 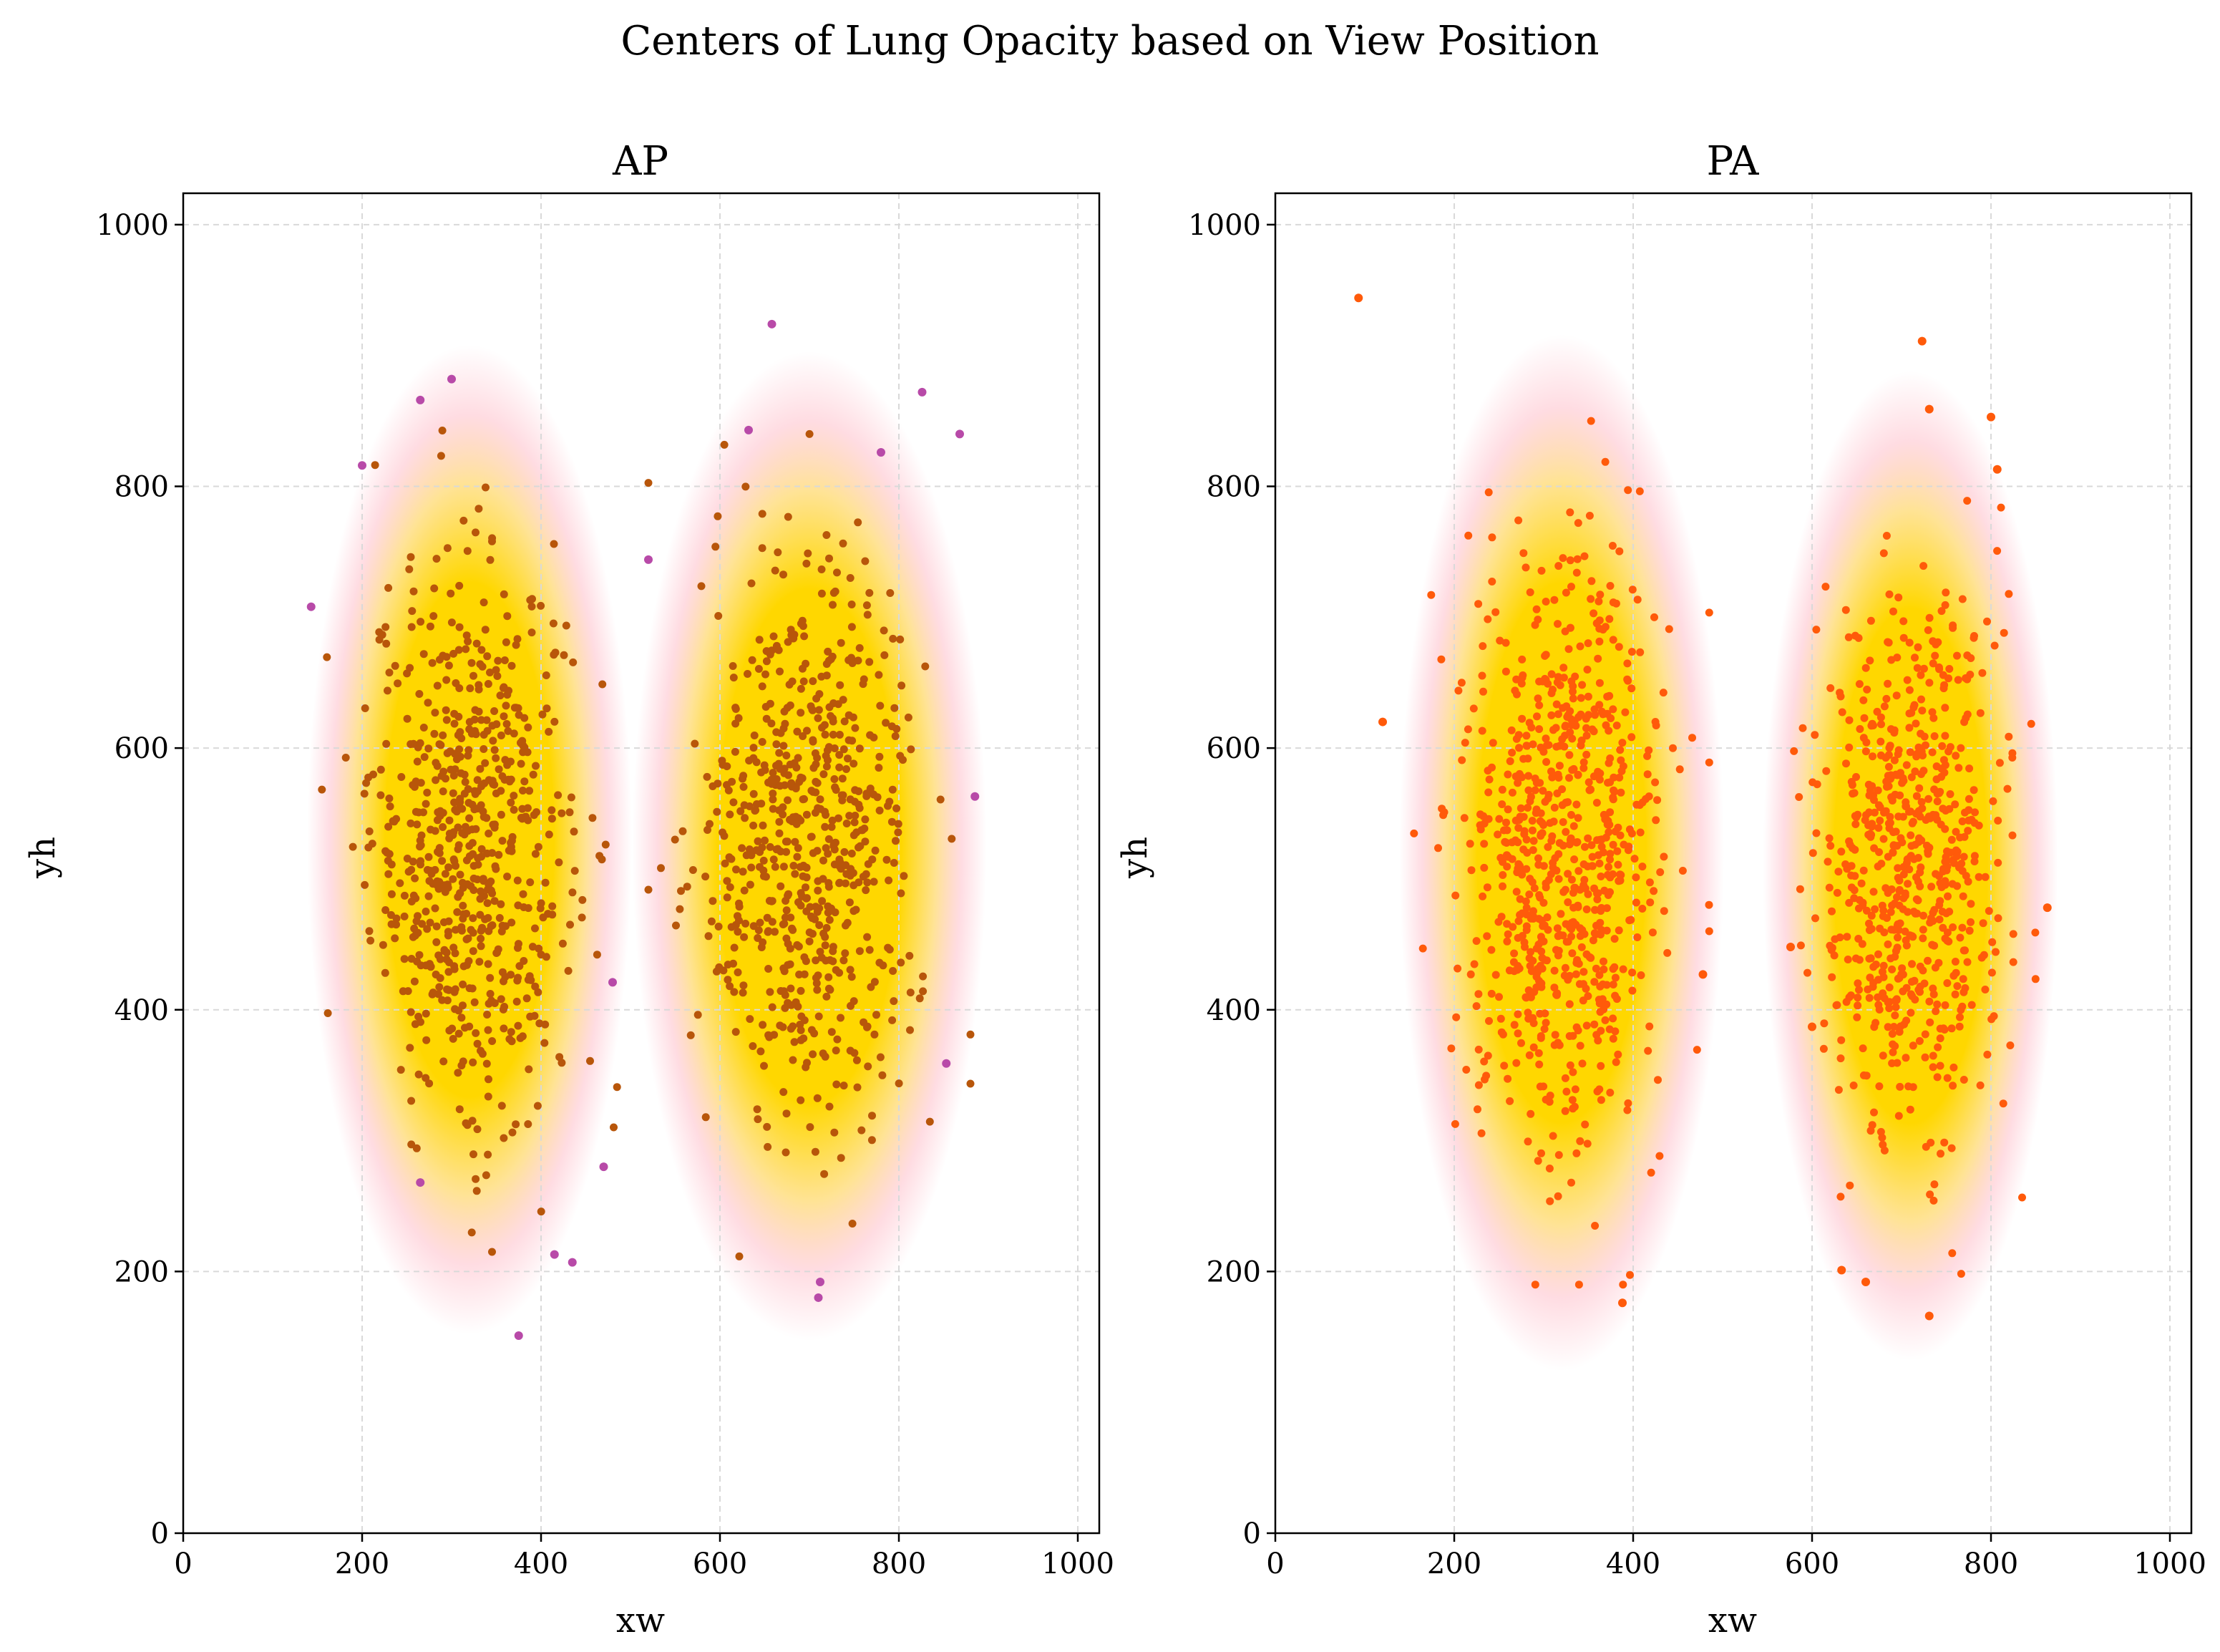 What do you see at coordinates (183, 1563) in the screenshot?
I see `x-tick-label: 0` at bounding box center [183, 1563].